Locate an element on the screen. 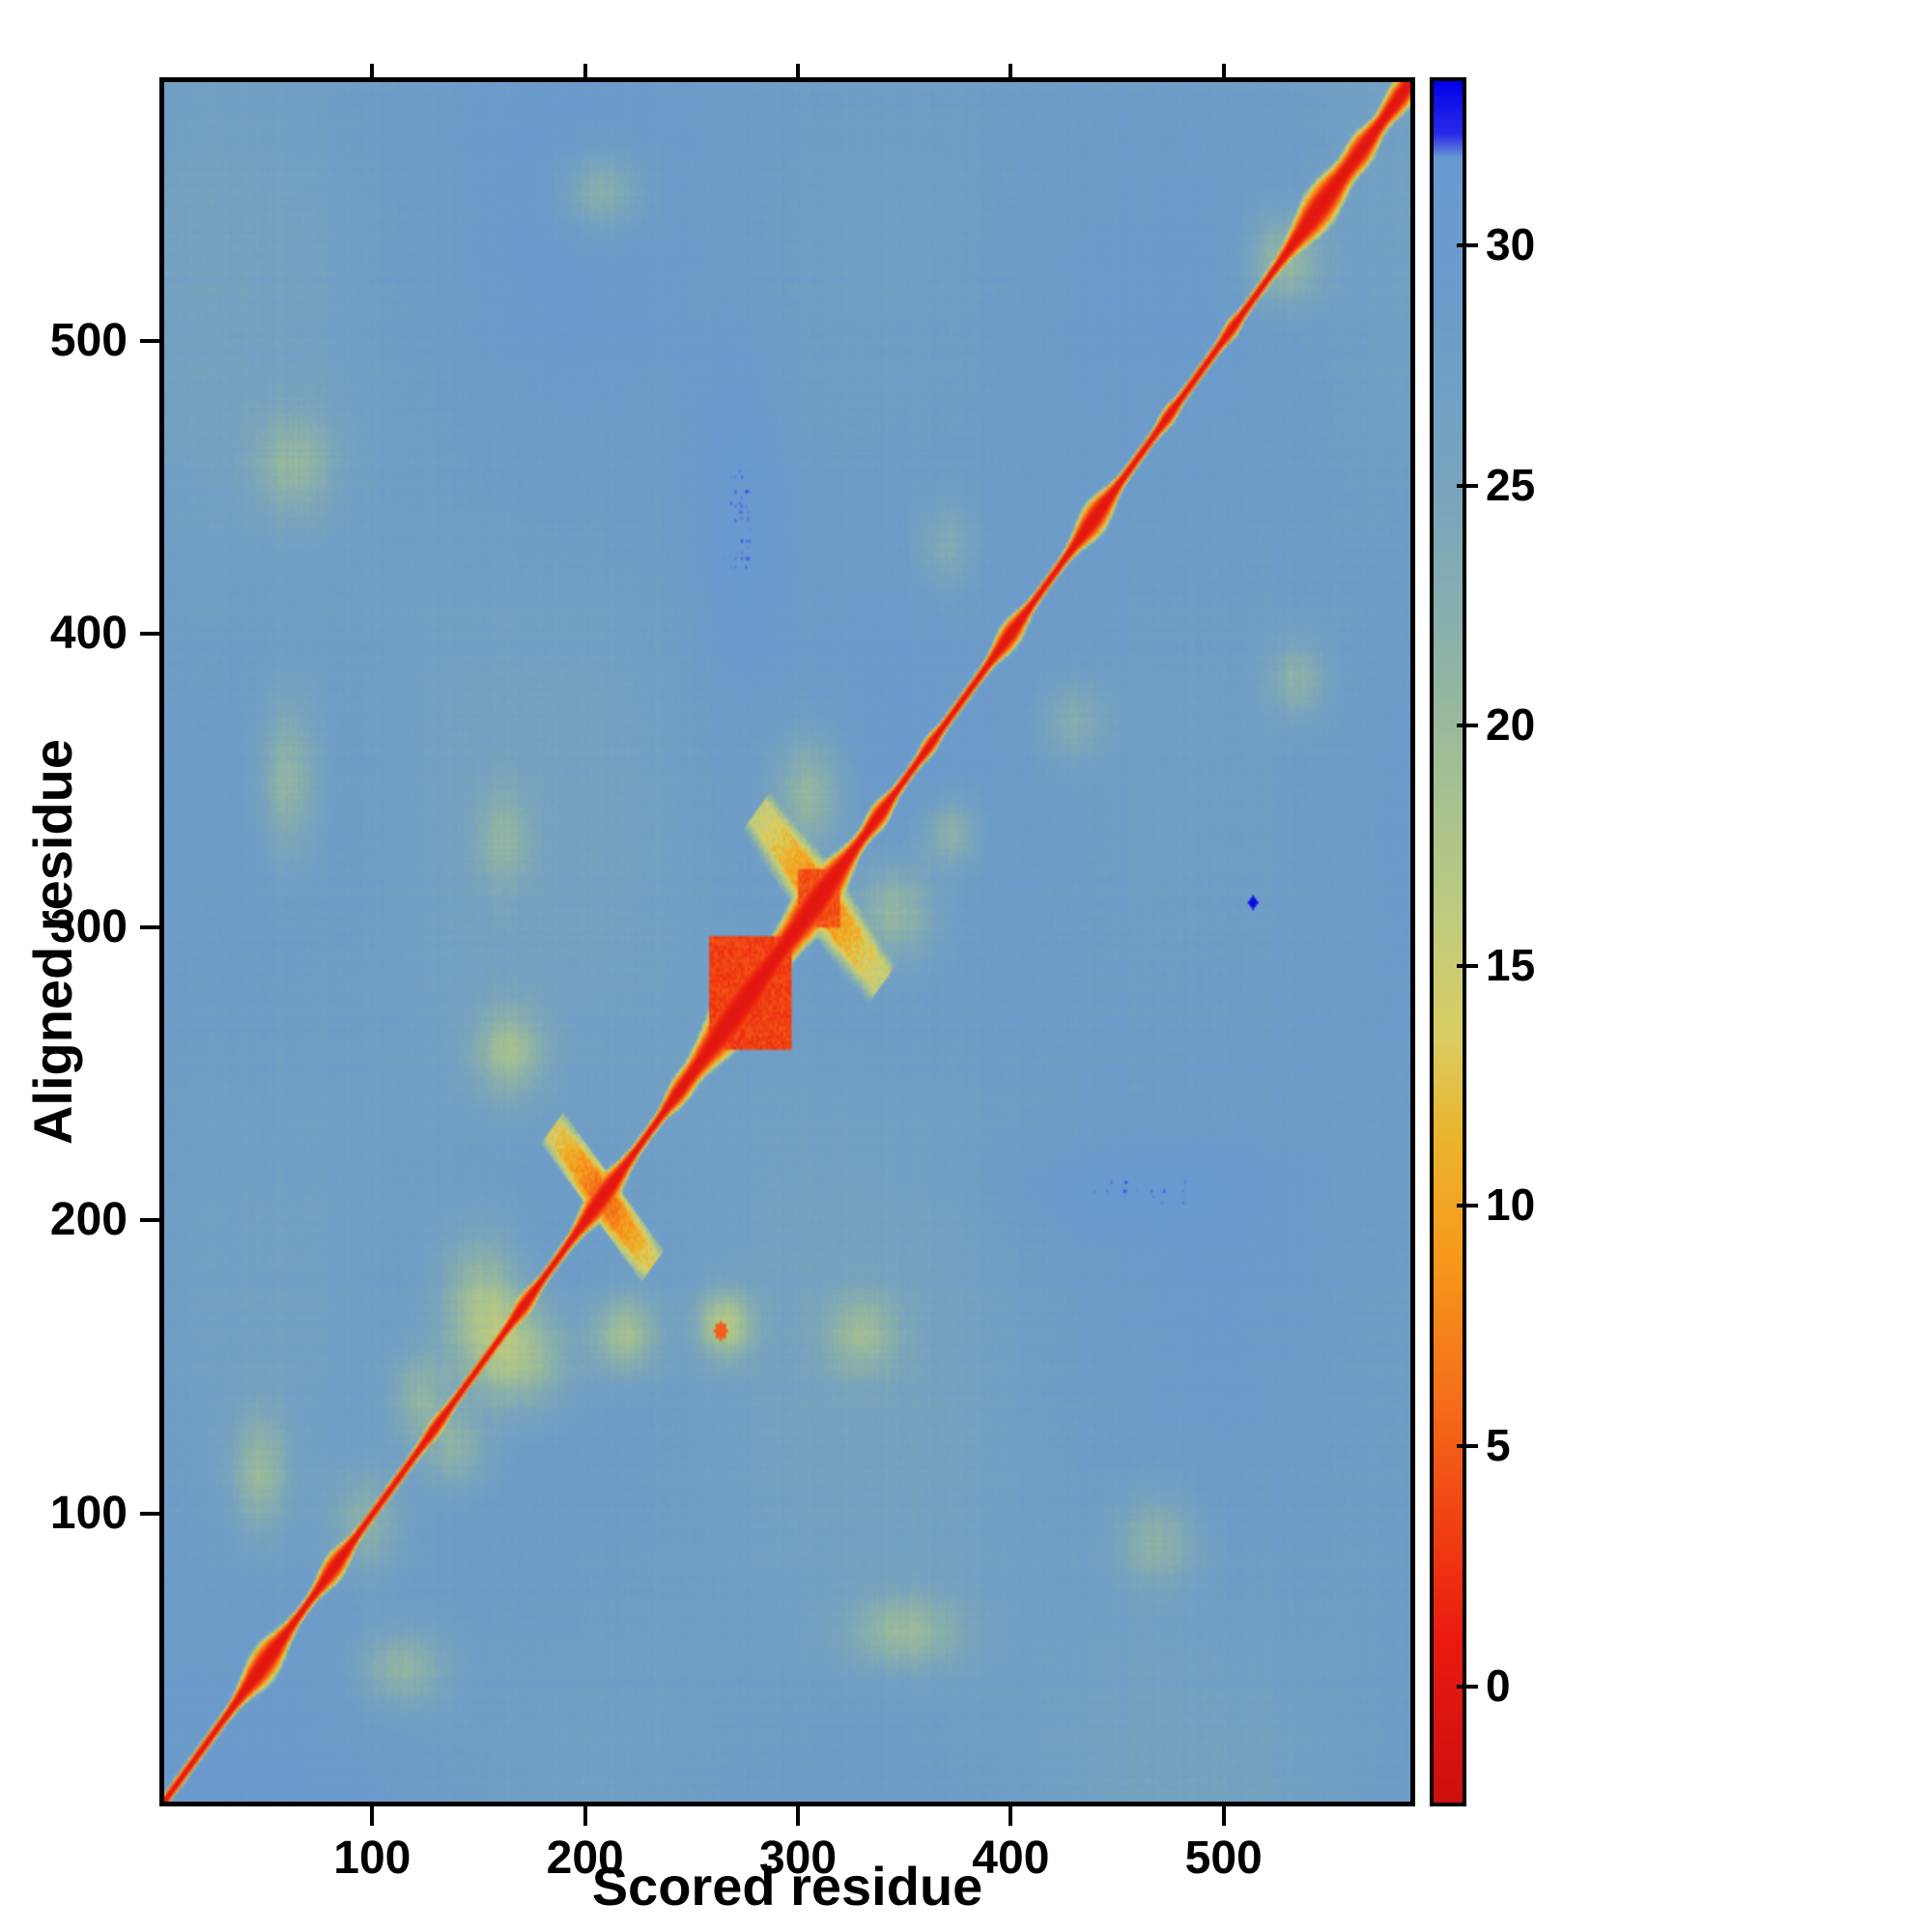 This screenshot has height=1932, width=1932. colorbar-tick-label: 10 is located at coordinates (1511, 1205).